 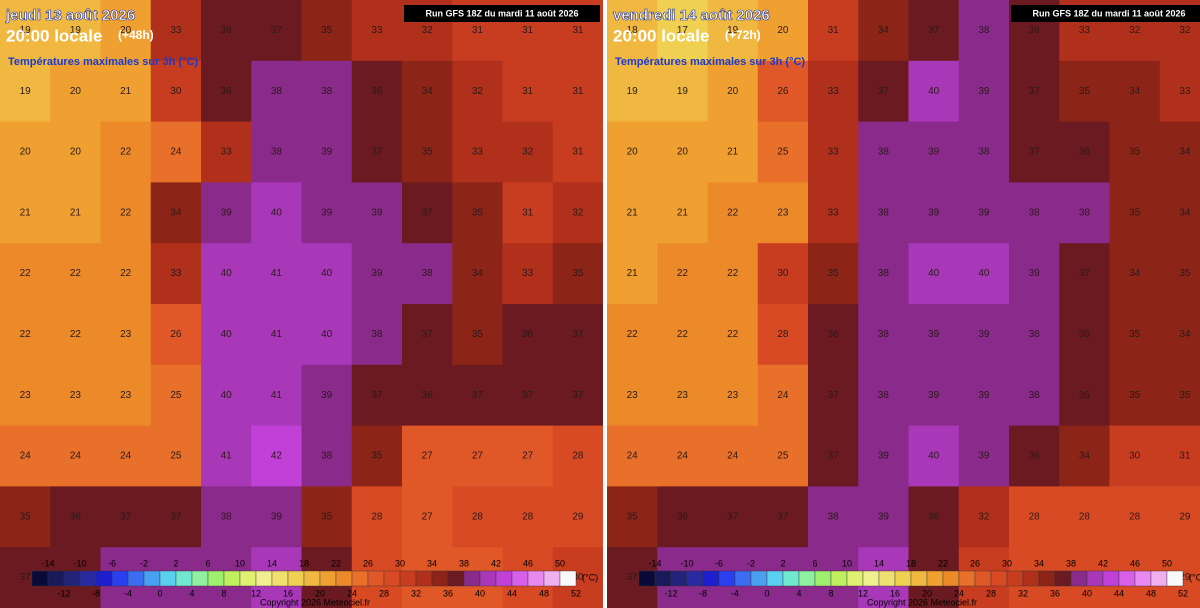 I want to click on map-subtitle: Températures maximales sur 3h (°C), so click(x=710, y=62).